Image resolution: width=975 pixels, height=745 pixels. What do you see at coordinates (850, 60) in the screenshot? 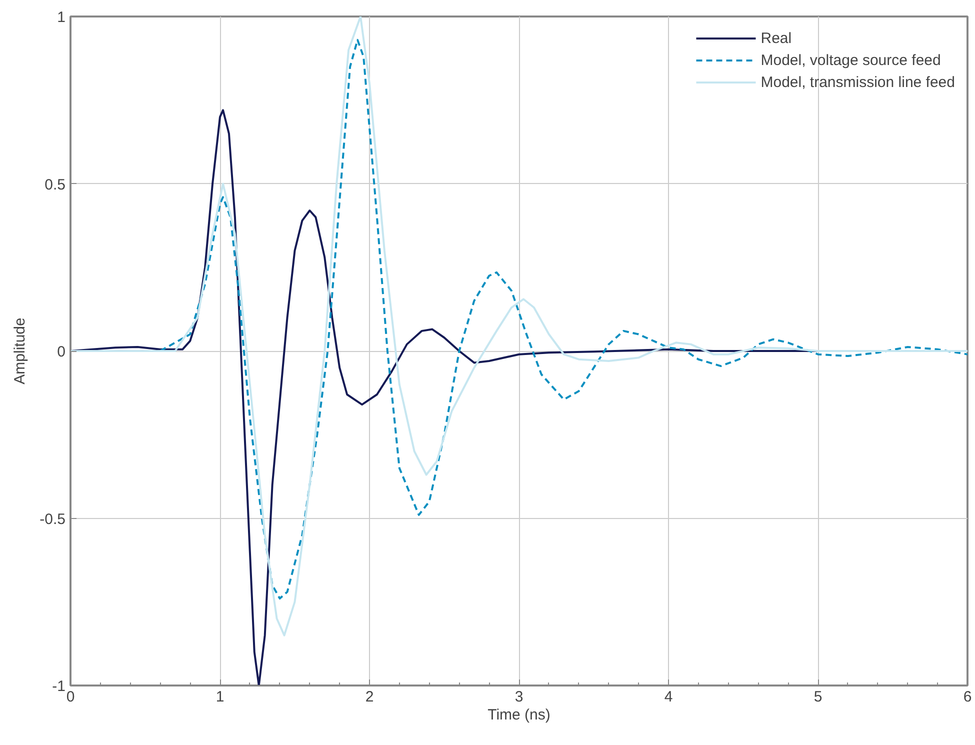
I see `legend-label: Model, voltage source feed` at bounding box center [850, 60].